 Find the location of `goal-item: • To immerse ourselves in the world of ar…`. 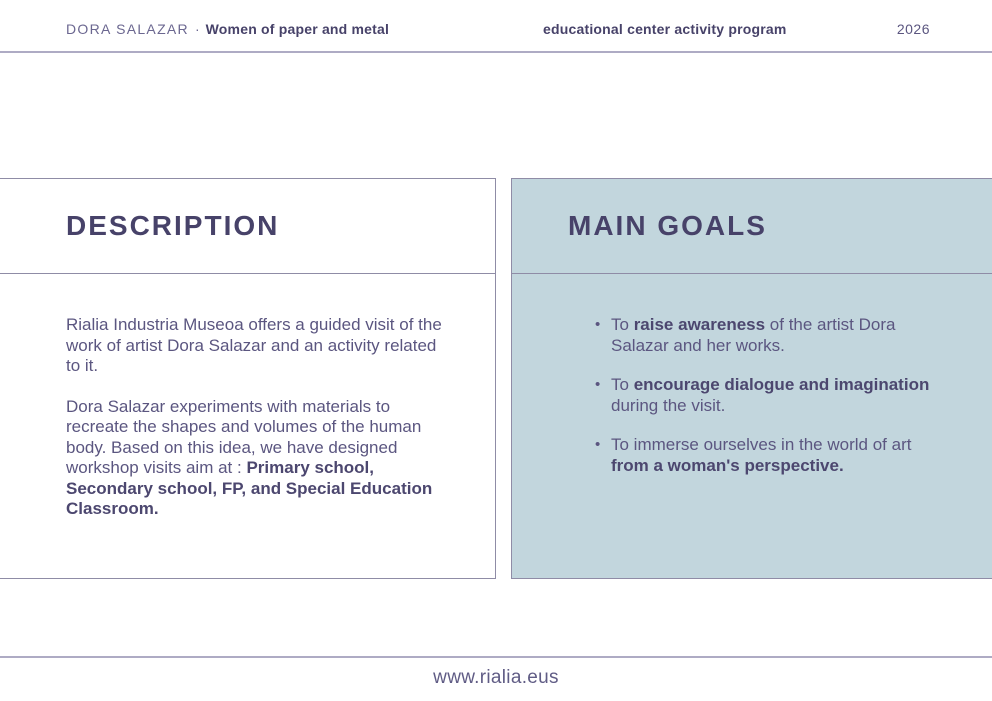

goal-item: • To immerse ourselves in the world of ar… is located at coordinates (764, 455).